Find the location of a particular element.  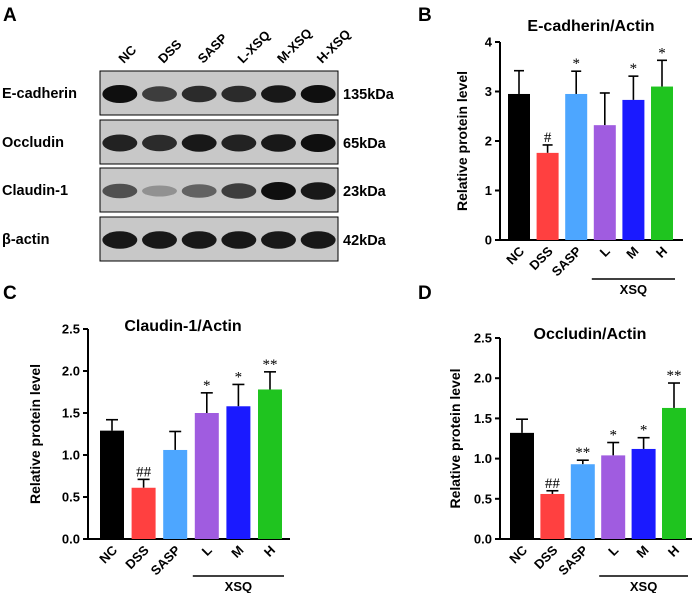

blot-lane-label: SASP is located at coordinates (213, 48).